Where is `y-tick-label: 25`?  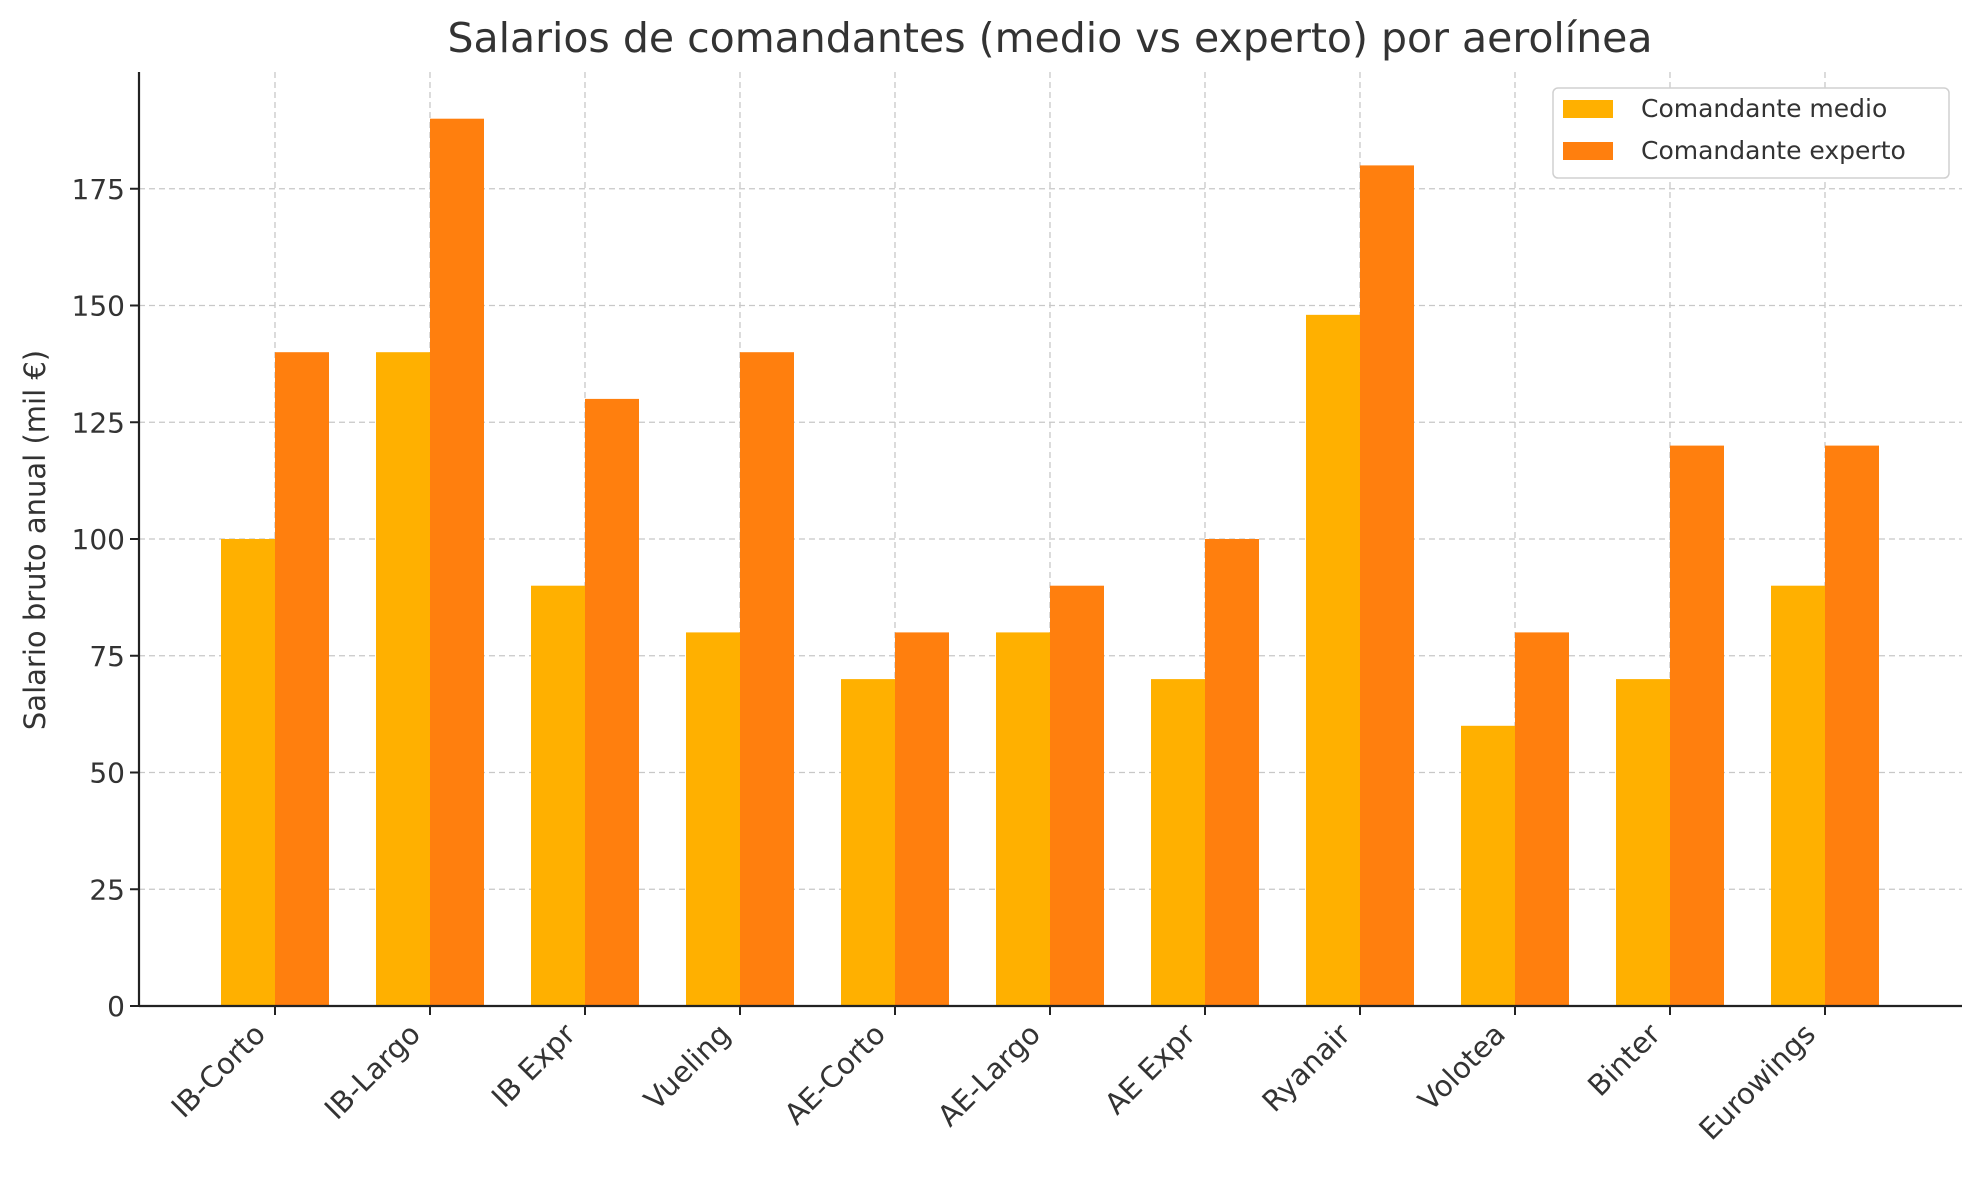 y-tick-label: 25 is located at coordinates (107, 889).